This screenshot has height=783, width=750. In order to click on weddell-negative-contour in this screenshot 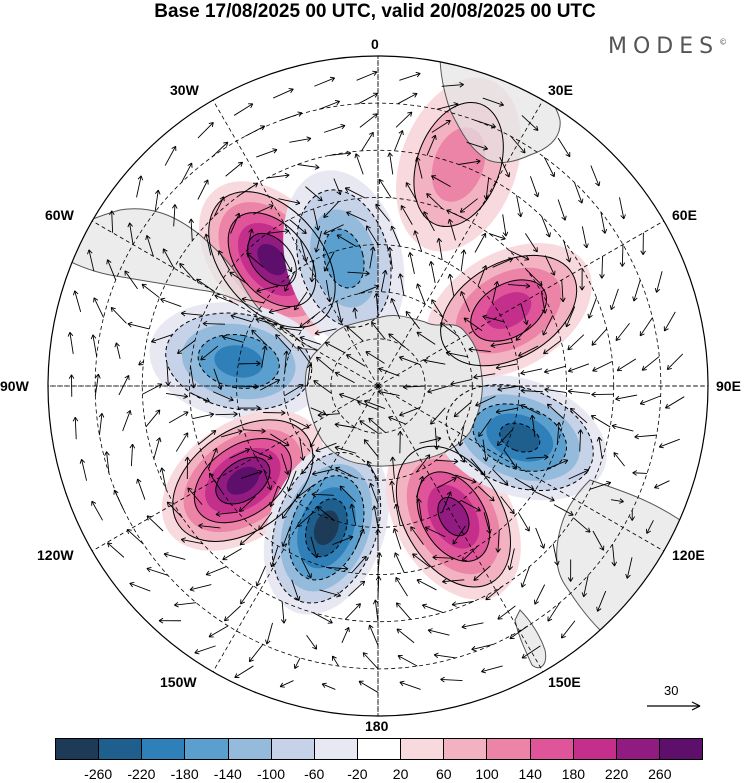, I will do `click(344, 258)`.